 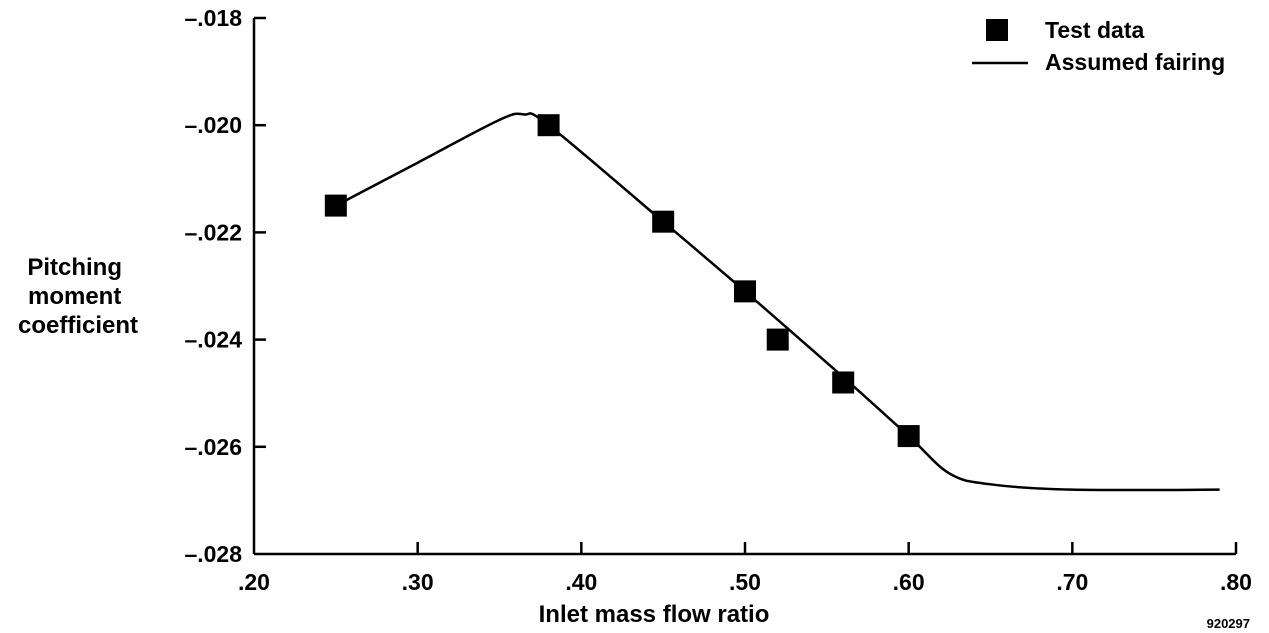 I want to click on y-axis-title: Pitching moment coefficient, so click(x=78, y=296).